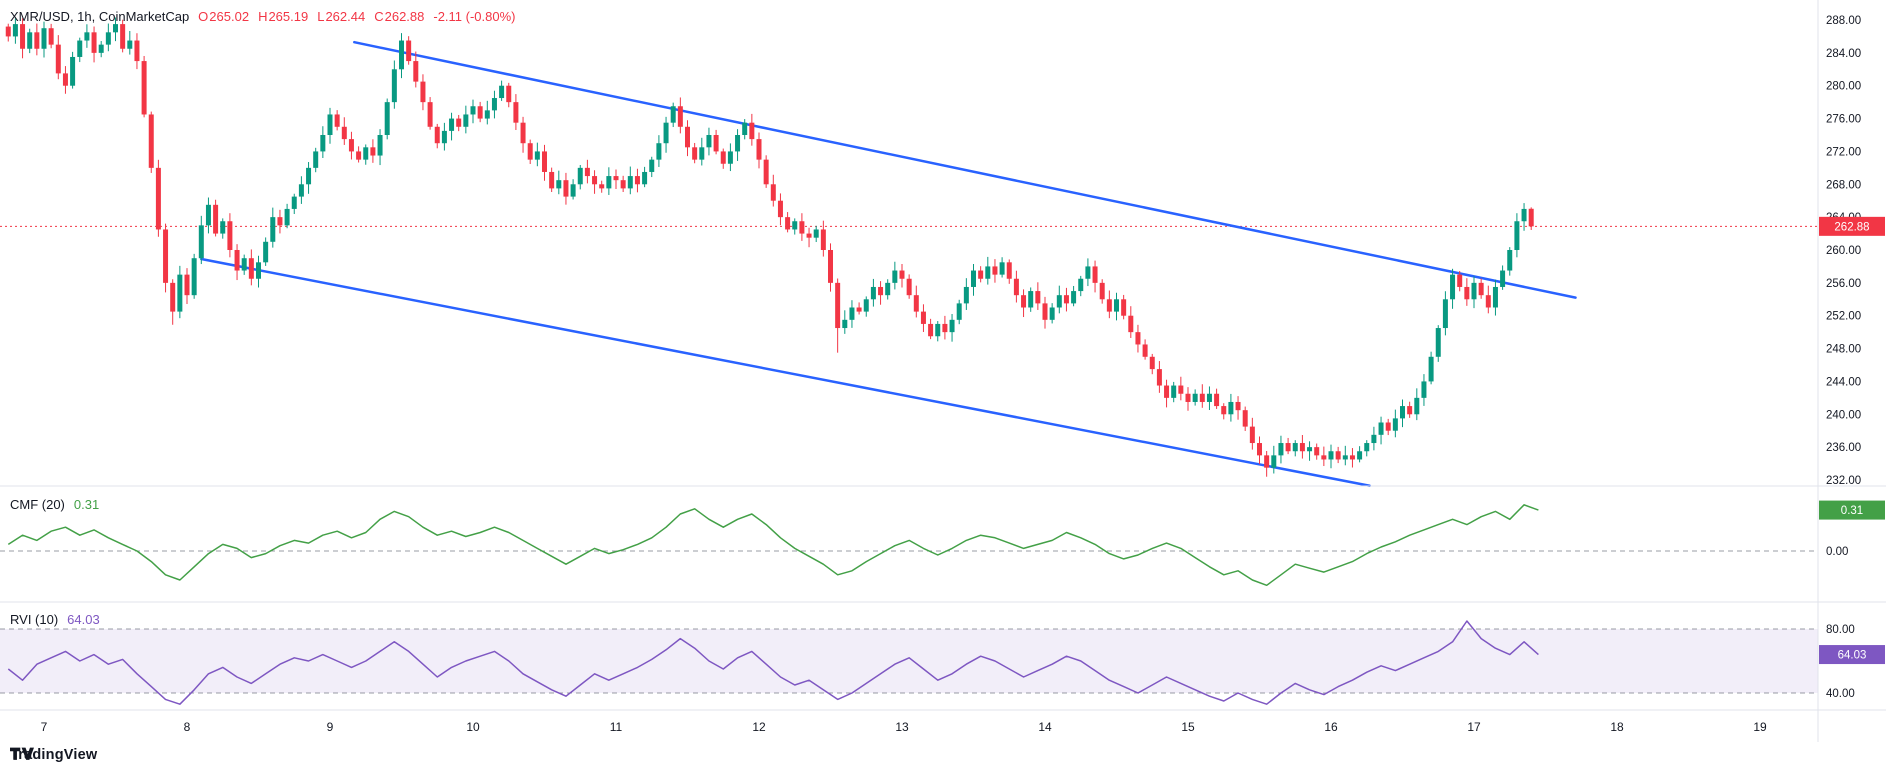 The height and width of the screenshot is (779, 1886). Describe the element at coordinates (1331, 727) in the screenshot. I see `time-tick-label: 16` at that location.